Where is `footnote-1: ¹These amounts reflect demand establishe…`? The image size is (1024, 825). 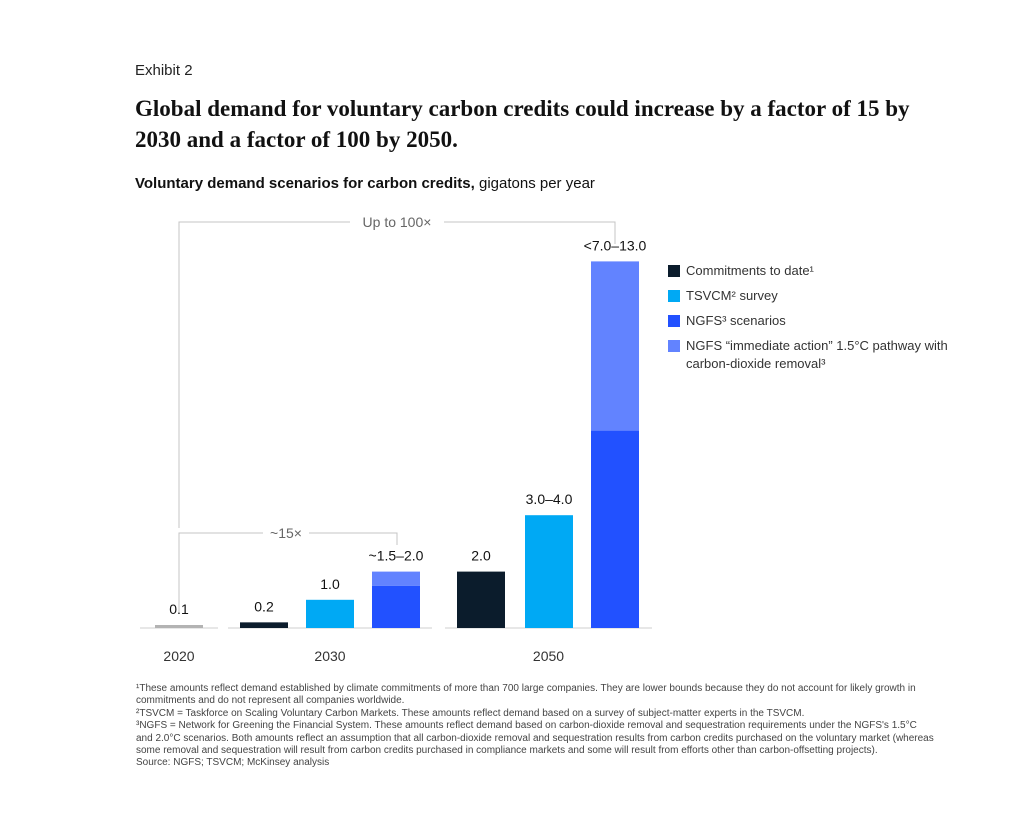 footnote-1: ¹These amounts reflect demand establishe… is located at coordinates (526, 695).